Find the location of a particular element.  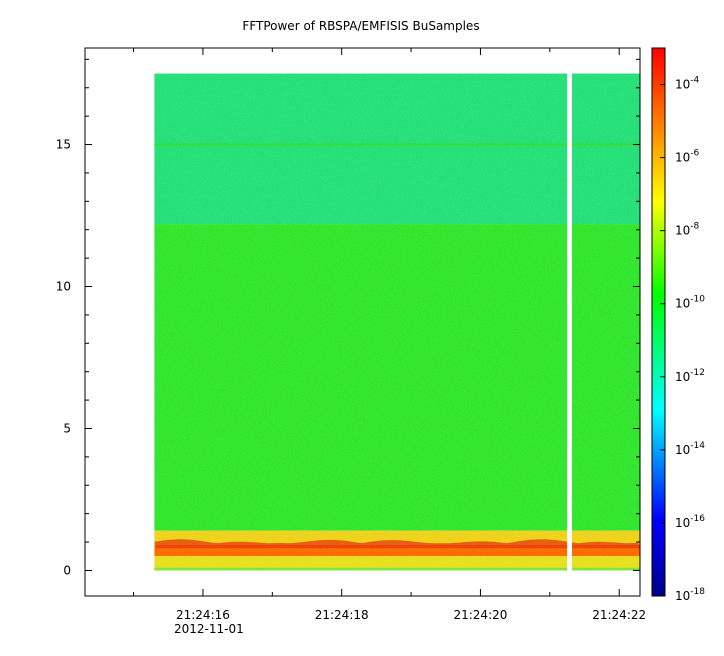

colorbar-tick-label: 10⁻¹⁶ is located at coordinates (690, 522).